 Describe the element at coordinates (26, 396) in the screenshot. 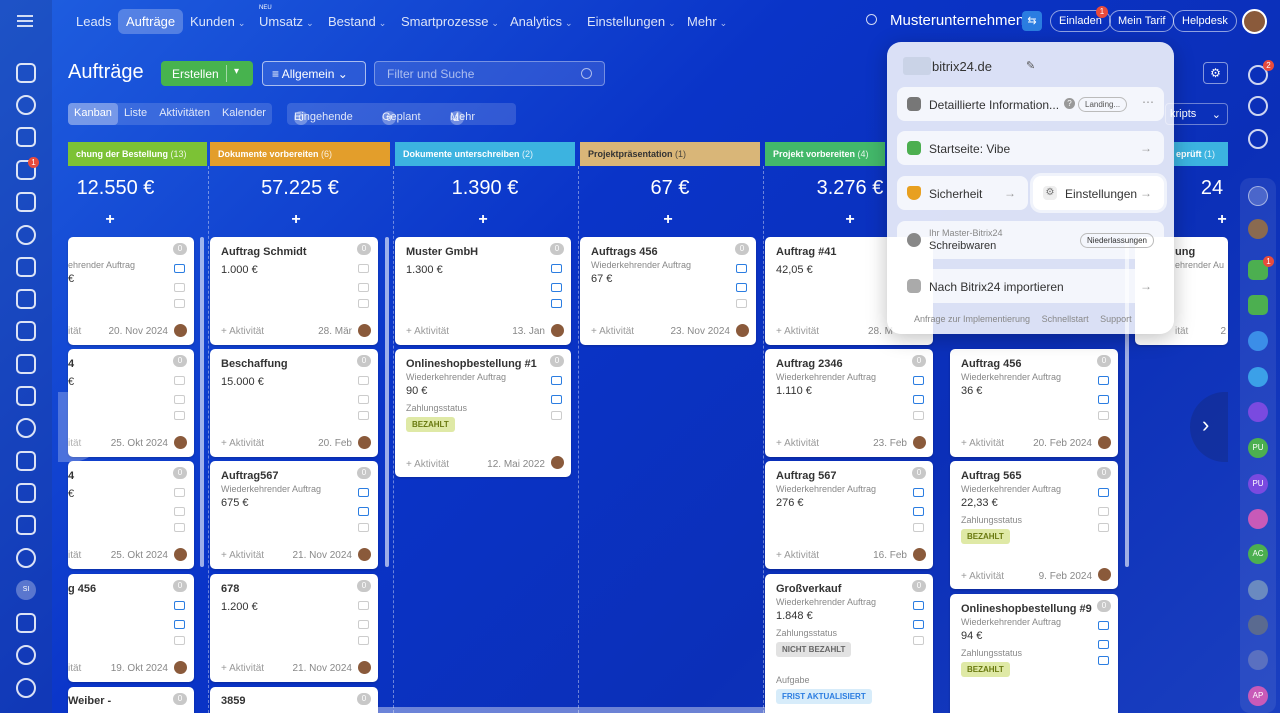

I see `analytics-icon` at that location.